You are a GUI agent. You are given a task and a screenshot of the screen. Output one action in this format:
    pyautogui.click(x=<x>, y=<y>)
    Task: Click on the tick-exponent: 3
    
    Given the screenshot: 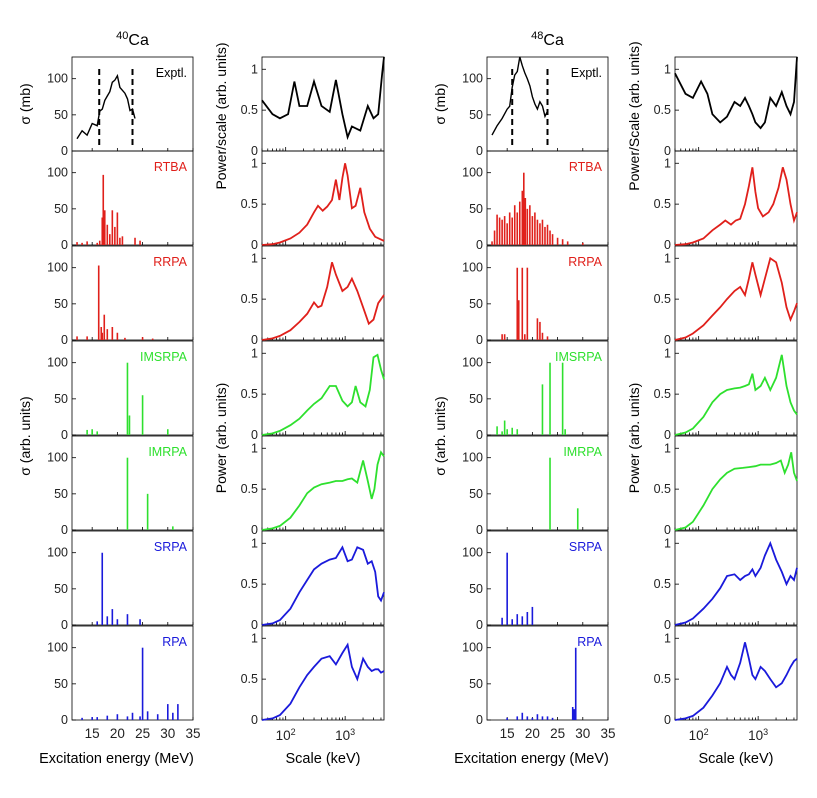 What is the action you would take?
    pyautogui.click(x=765, y=732)
    